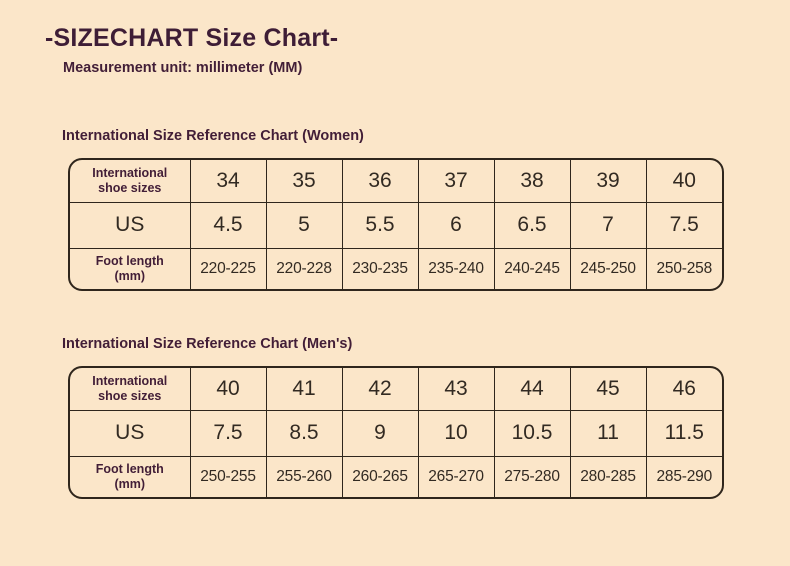  I want to click on us-size-cell: 5.5, so click(380, 225).